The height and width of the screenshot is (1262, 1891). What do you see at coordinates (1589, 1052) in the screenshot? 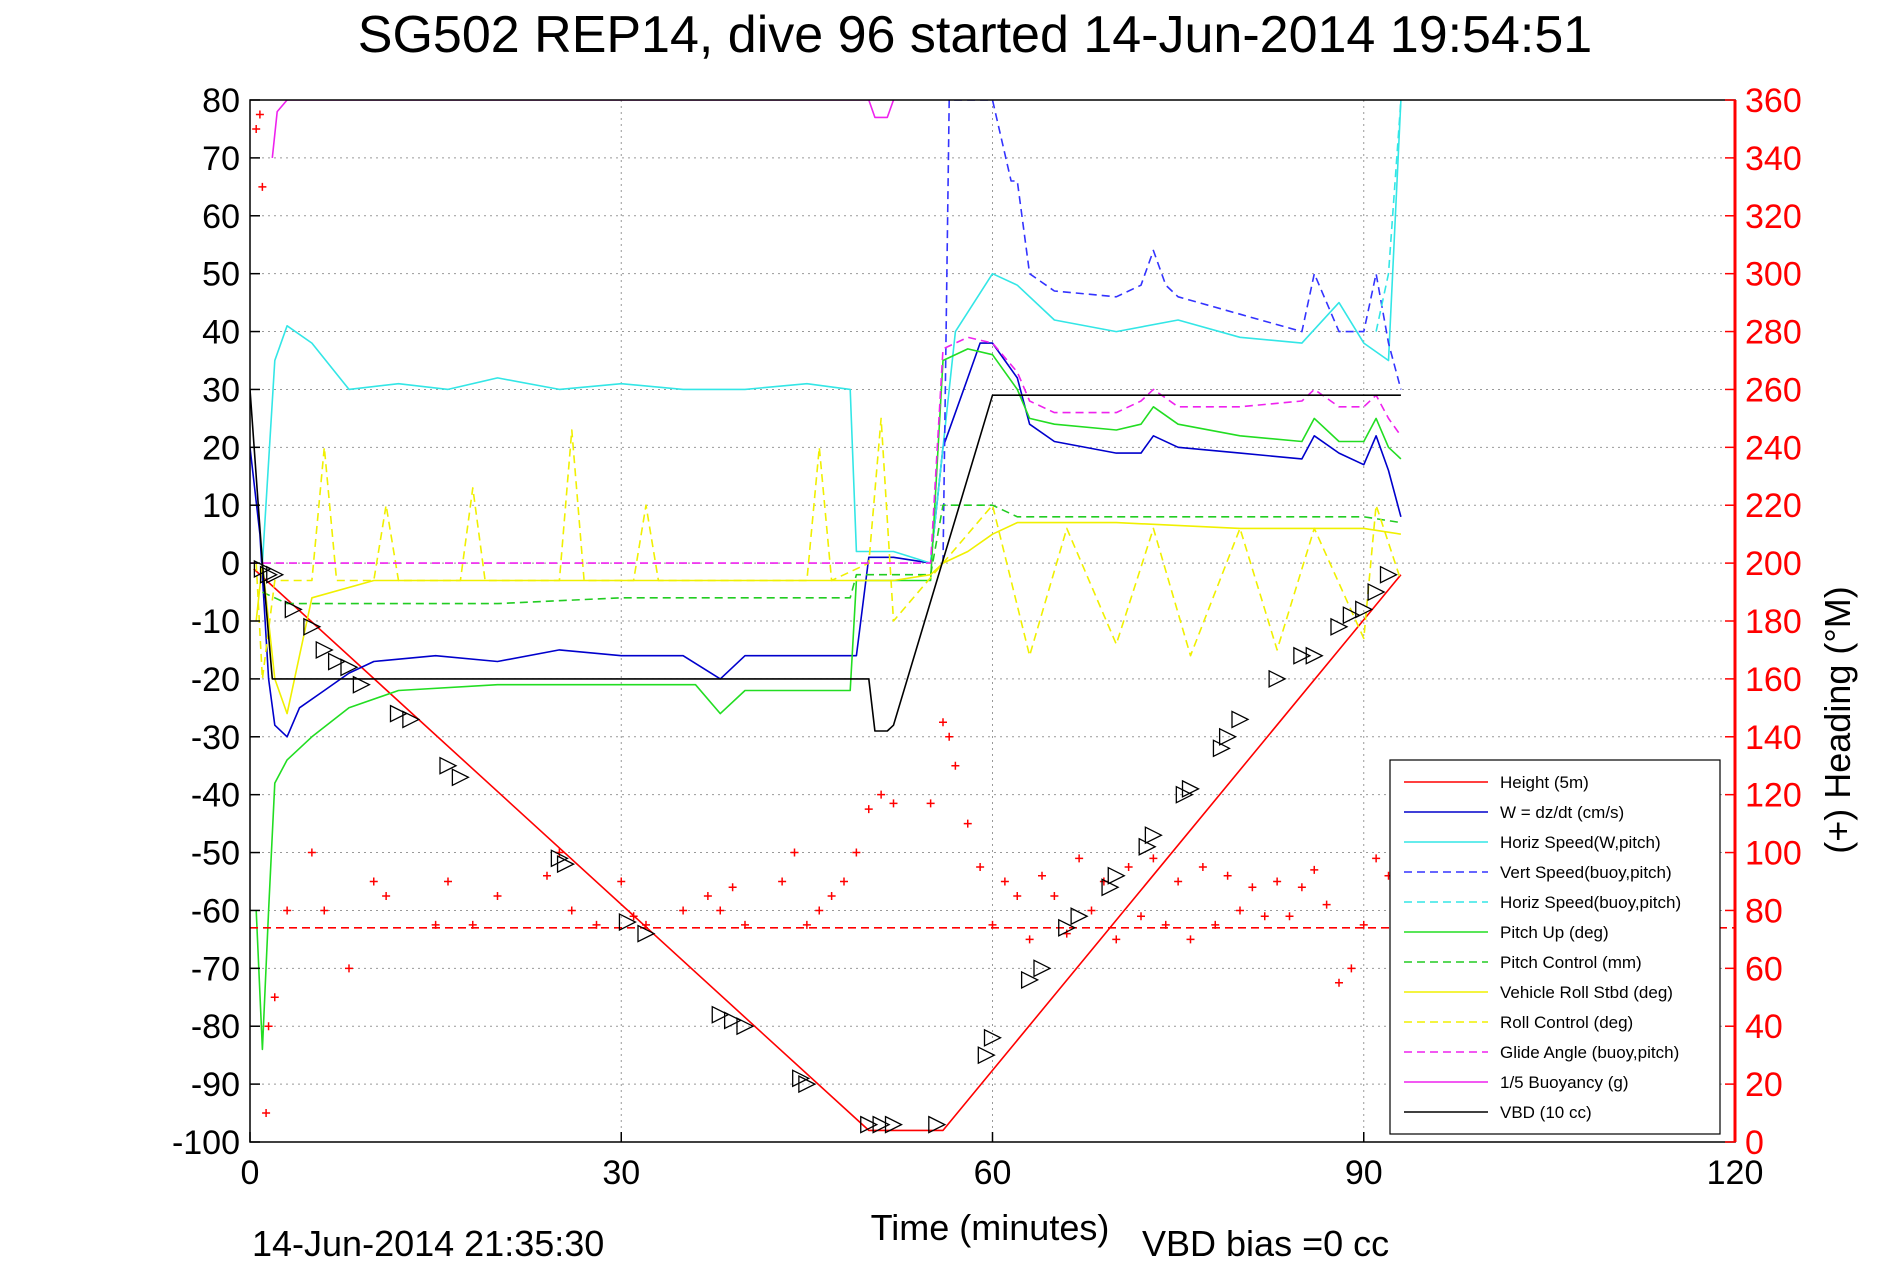
I see `legend-label: Glide Angle (buoy,pitch)` at bounding box center [1589, 1052].